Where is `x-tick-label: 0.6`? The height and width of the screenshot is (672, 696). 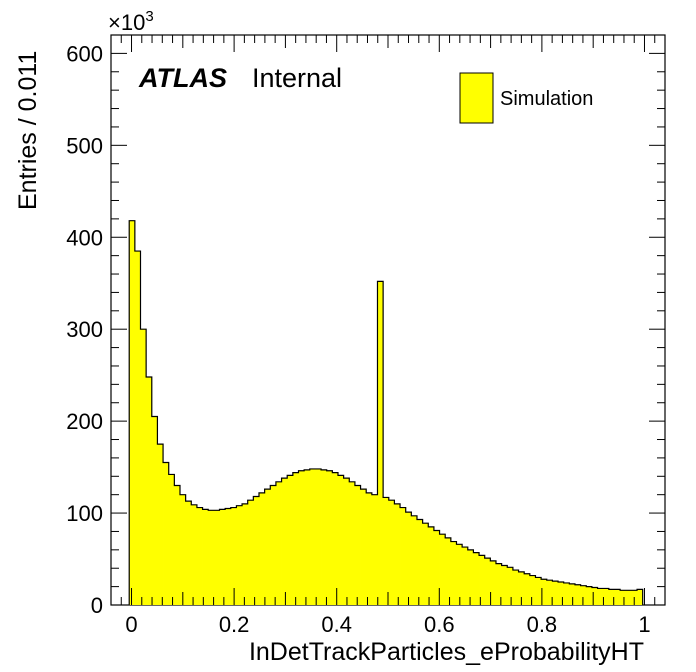 x-tick-label: 0.6 is located at coordinates (439, 624).